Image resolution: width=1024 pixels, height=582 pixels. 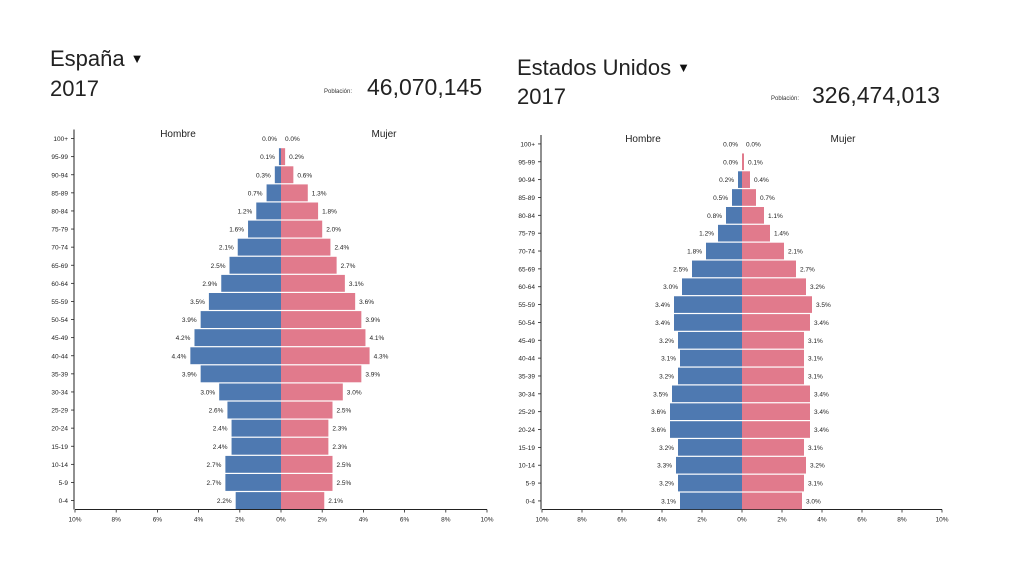 What do you see at coordinates (666, 484) in the screenshot?
I see `data-label-hombre: 3.2%` at bounding box center [666, 484].